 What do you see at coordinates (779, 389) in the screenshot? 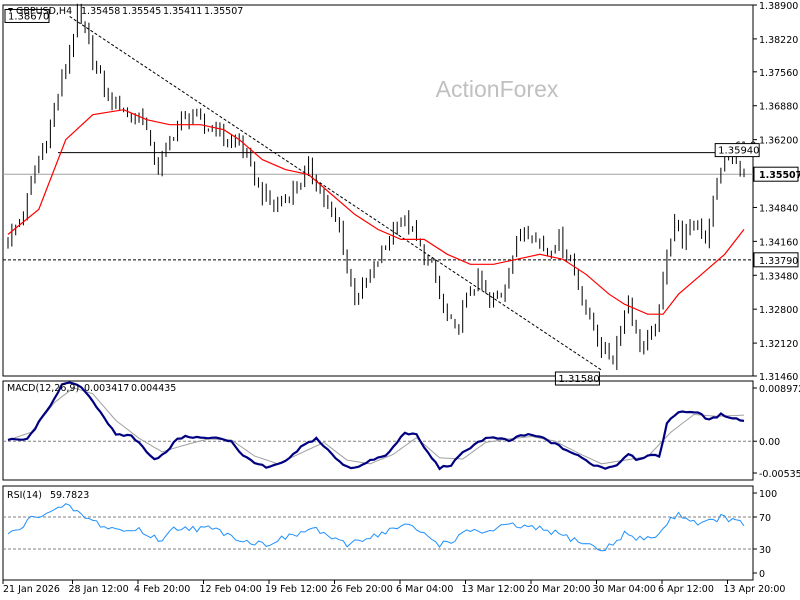
I see `macd-axis-tick-label: 0.008972` at bounding box center [779, 389].